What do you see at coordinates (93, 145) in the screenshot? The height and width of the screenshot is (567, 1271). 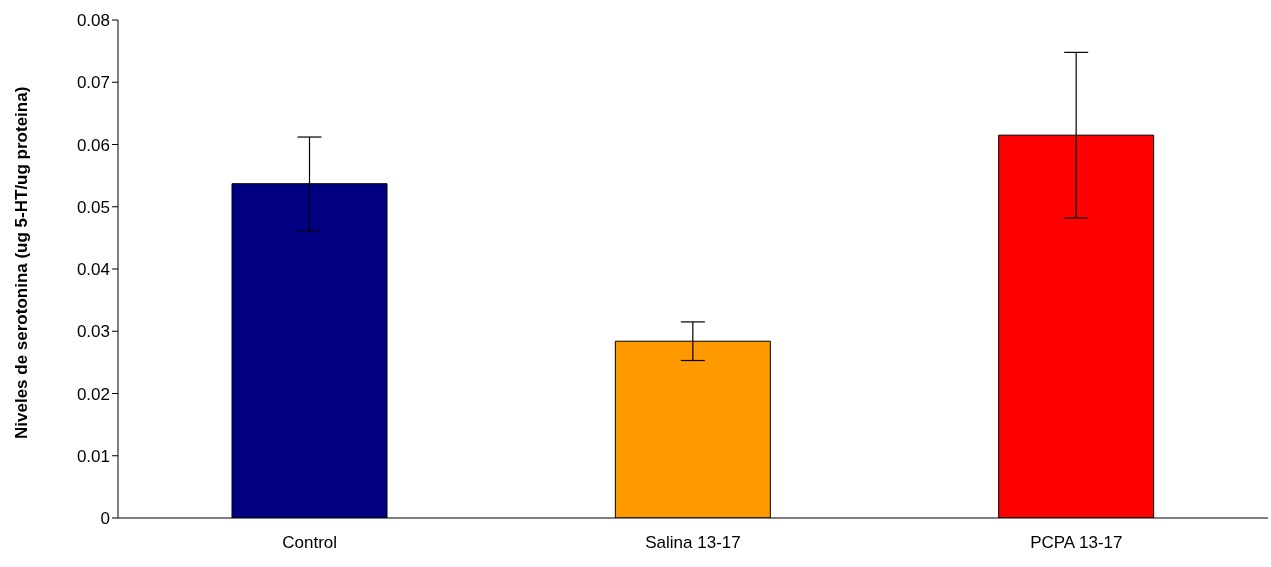 I see `y-tick-label: 0.06` at bounding box center [93, 145].